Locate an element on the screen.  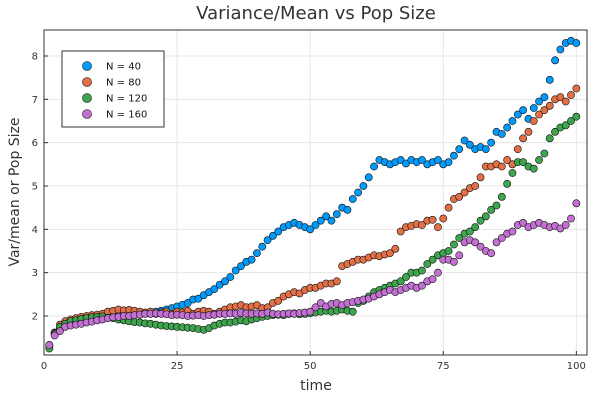
x-tick-label: 0 is located at coordinates (44, 366).